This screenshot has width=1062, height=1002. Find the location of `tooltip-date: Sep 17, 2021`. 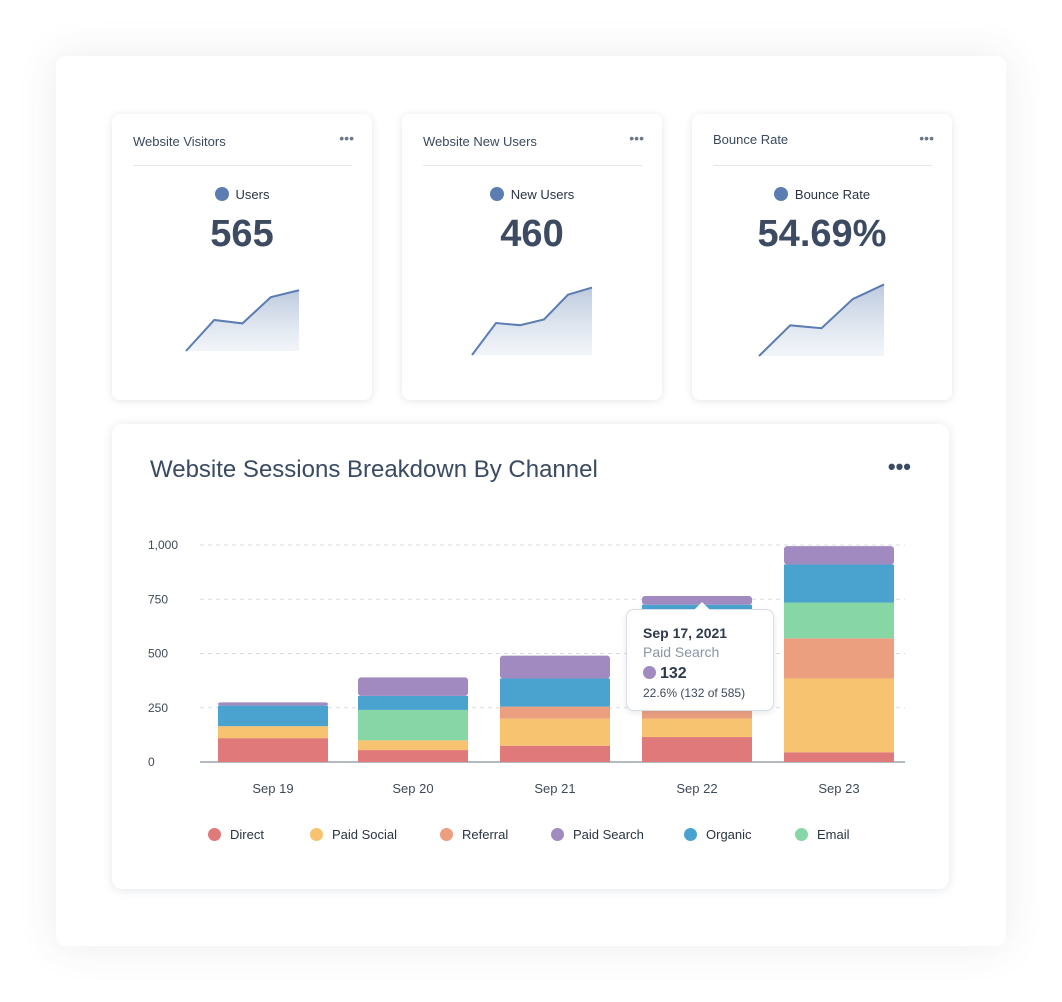

tooltip-date: Sep 17, 2021 is located at coordinates (685, 633).